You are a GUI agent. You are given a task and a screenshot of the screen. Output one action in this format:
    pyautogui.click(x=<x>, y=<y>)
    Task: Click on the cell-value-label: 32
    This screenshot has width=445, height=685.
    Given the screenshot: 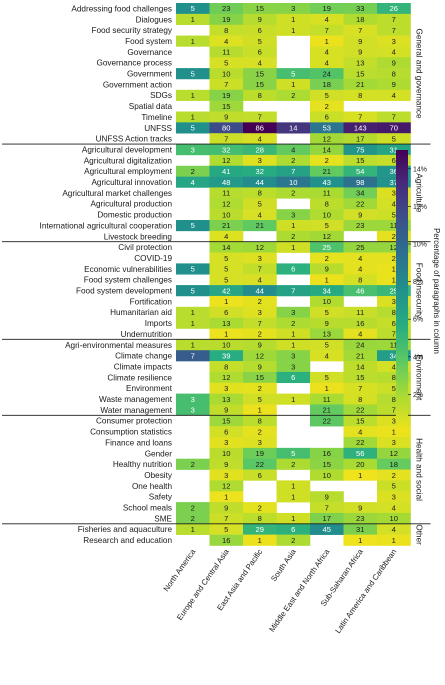 What is the action you would take?
    pyautogui.click(x=260, y=171)
    